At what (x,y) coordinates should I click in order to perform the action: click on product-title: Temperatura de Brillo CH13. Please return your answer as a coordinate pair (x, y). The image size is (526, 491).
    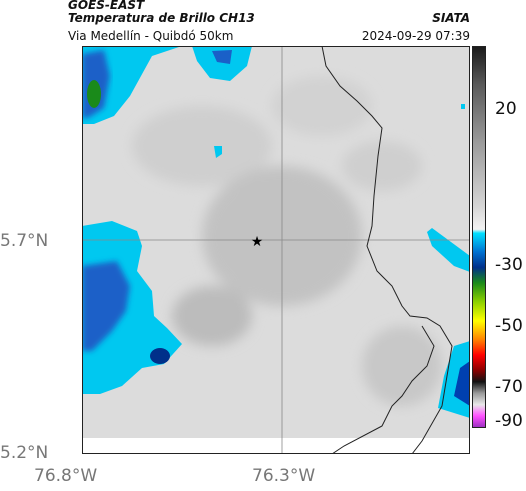
    Looking at the image, I should click on (161, 18).